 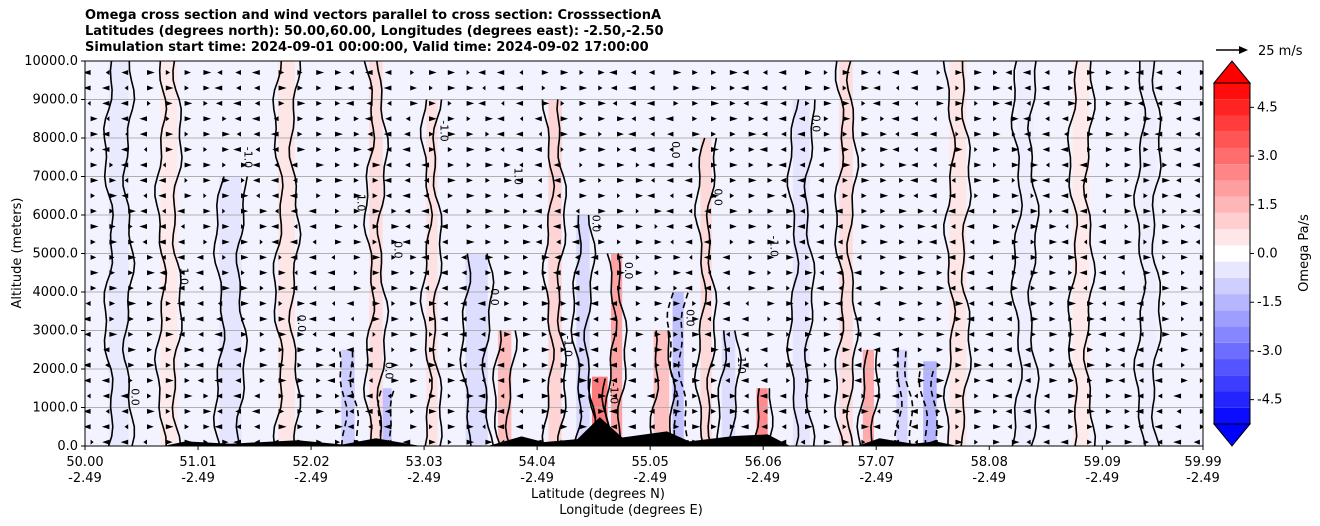 I want to click on x-tick-label-longitude: -2.49, so click(x=1102, y=478).